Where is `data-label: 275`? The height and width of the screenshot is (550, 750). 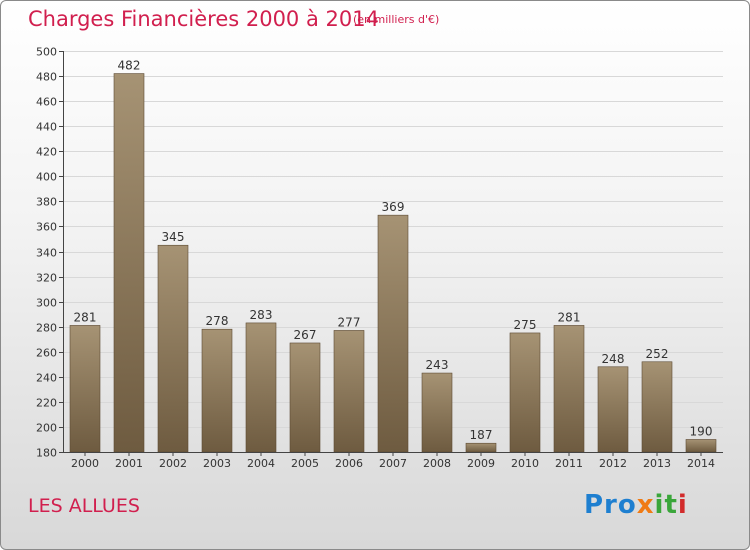 data-label: 275 is located at coordinates (525, 325).